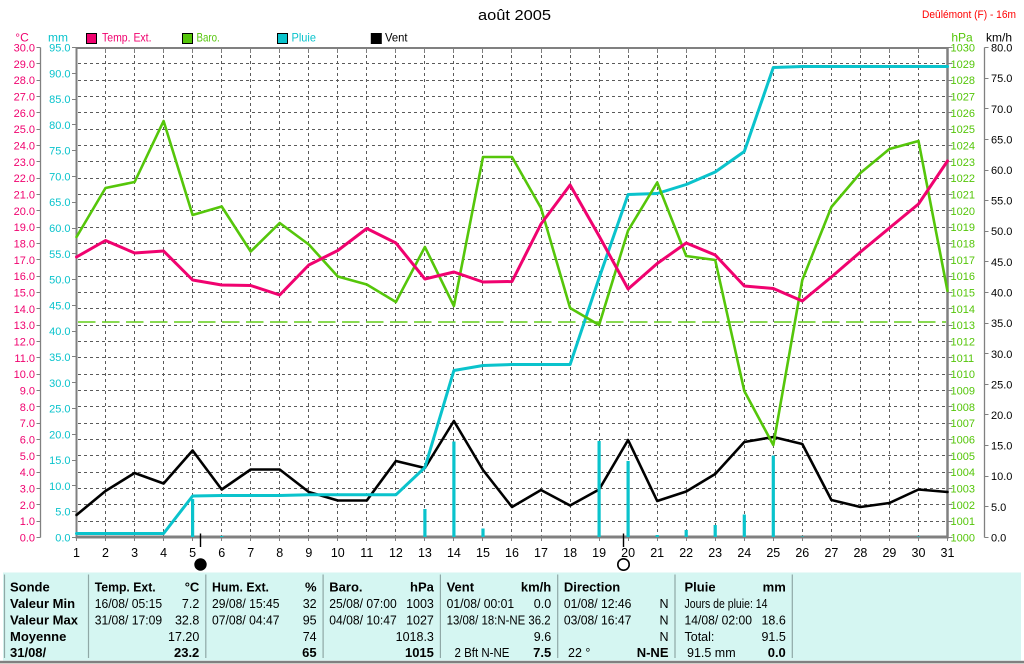  What do you see at coordinates (773, 621) in the screenshot?
I see `svg-text: 18.6` at bounding box center [773, 621].